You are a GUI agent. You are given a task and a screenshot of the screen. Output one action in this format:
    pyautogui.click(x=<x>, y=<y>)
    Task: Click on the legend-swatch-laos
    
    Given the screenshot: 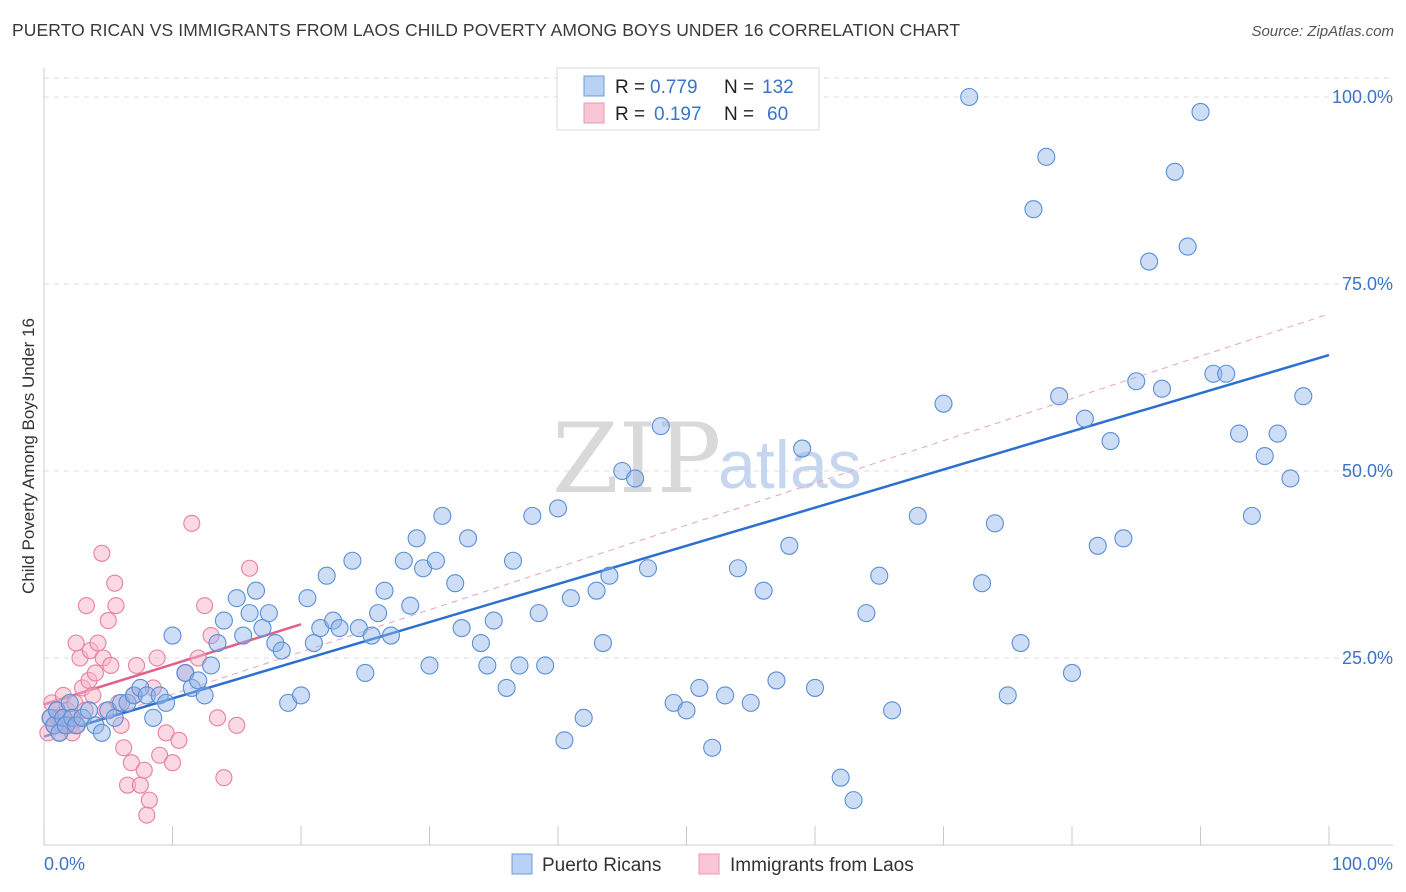 What is the action you would take?
    pyautogui.click(x=594, y=113)
    